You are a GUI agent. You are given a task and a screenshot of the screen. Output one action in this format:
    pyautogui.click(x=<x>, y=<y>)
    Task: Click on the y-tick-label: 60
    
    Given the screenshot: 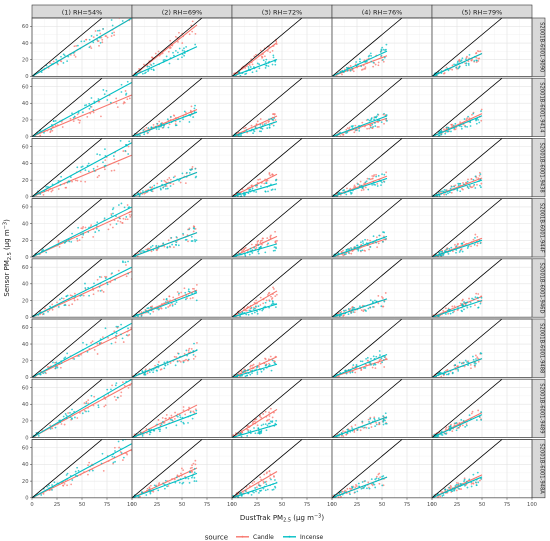 What is the action you would take?
    pyautogui.click(x=25, y=148)
    